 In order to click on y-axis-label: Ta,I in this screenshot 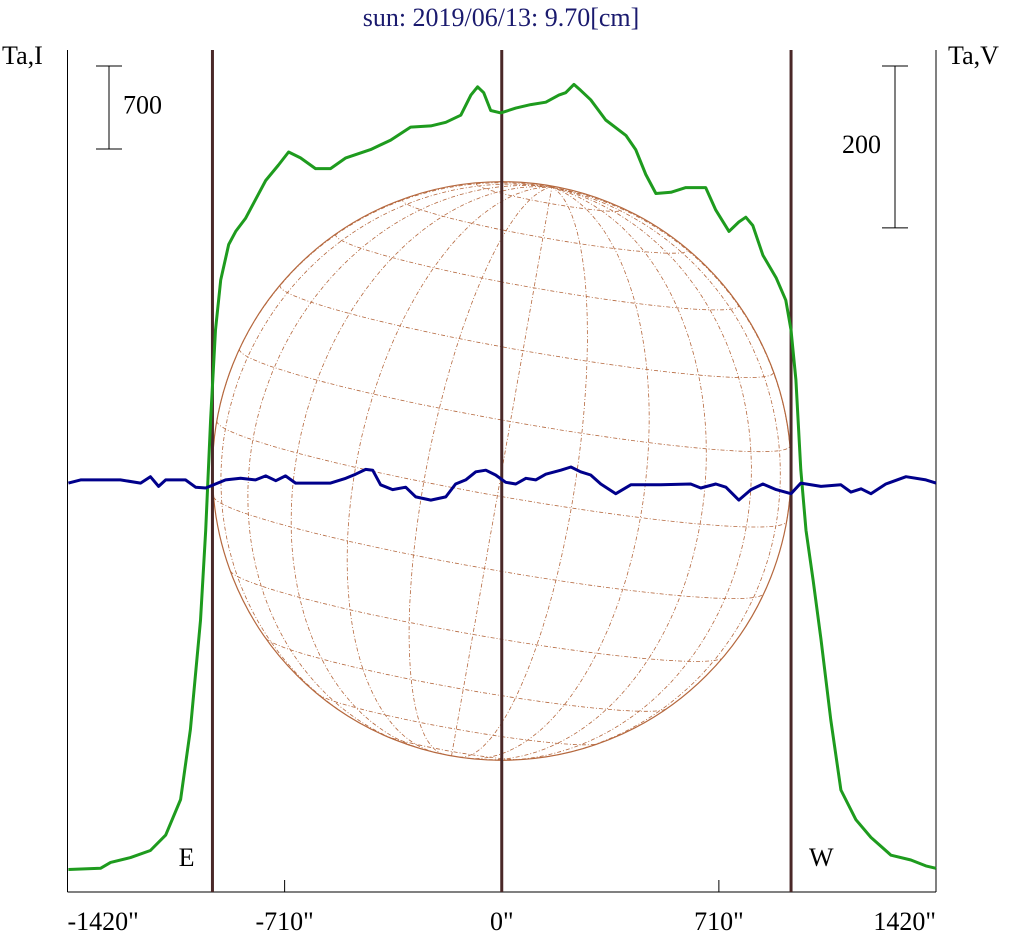, I will do `click(22, 55)`.